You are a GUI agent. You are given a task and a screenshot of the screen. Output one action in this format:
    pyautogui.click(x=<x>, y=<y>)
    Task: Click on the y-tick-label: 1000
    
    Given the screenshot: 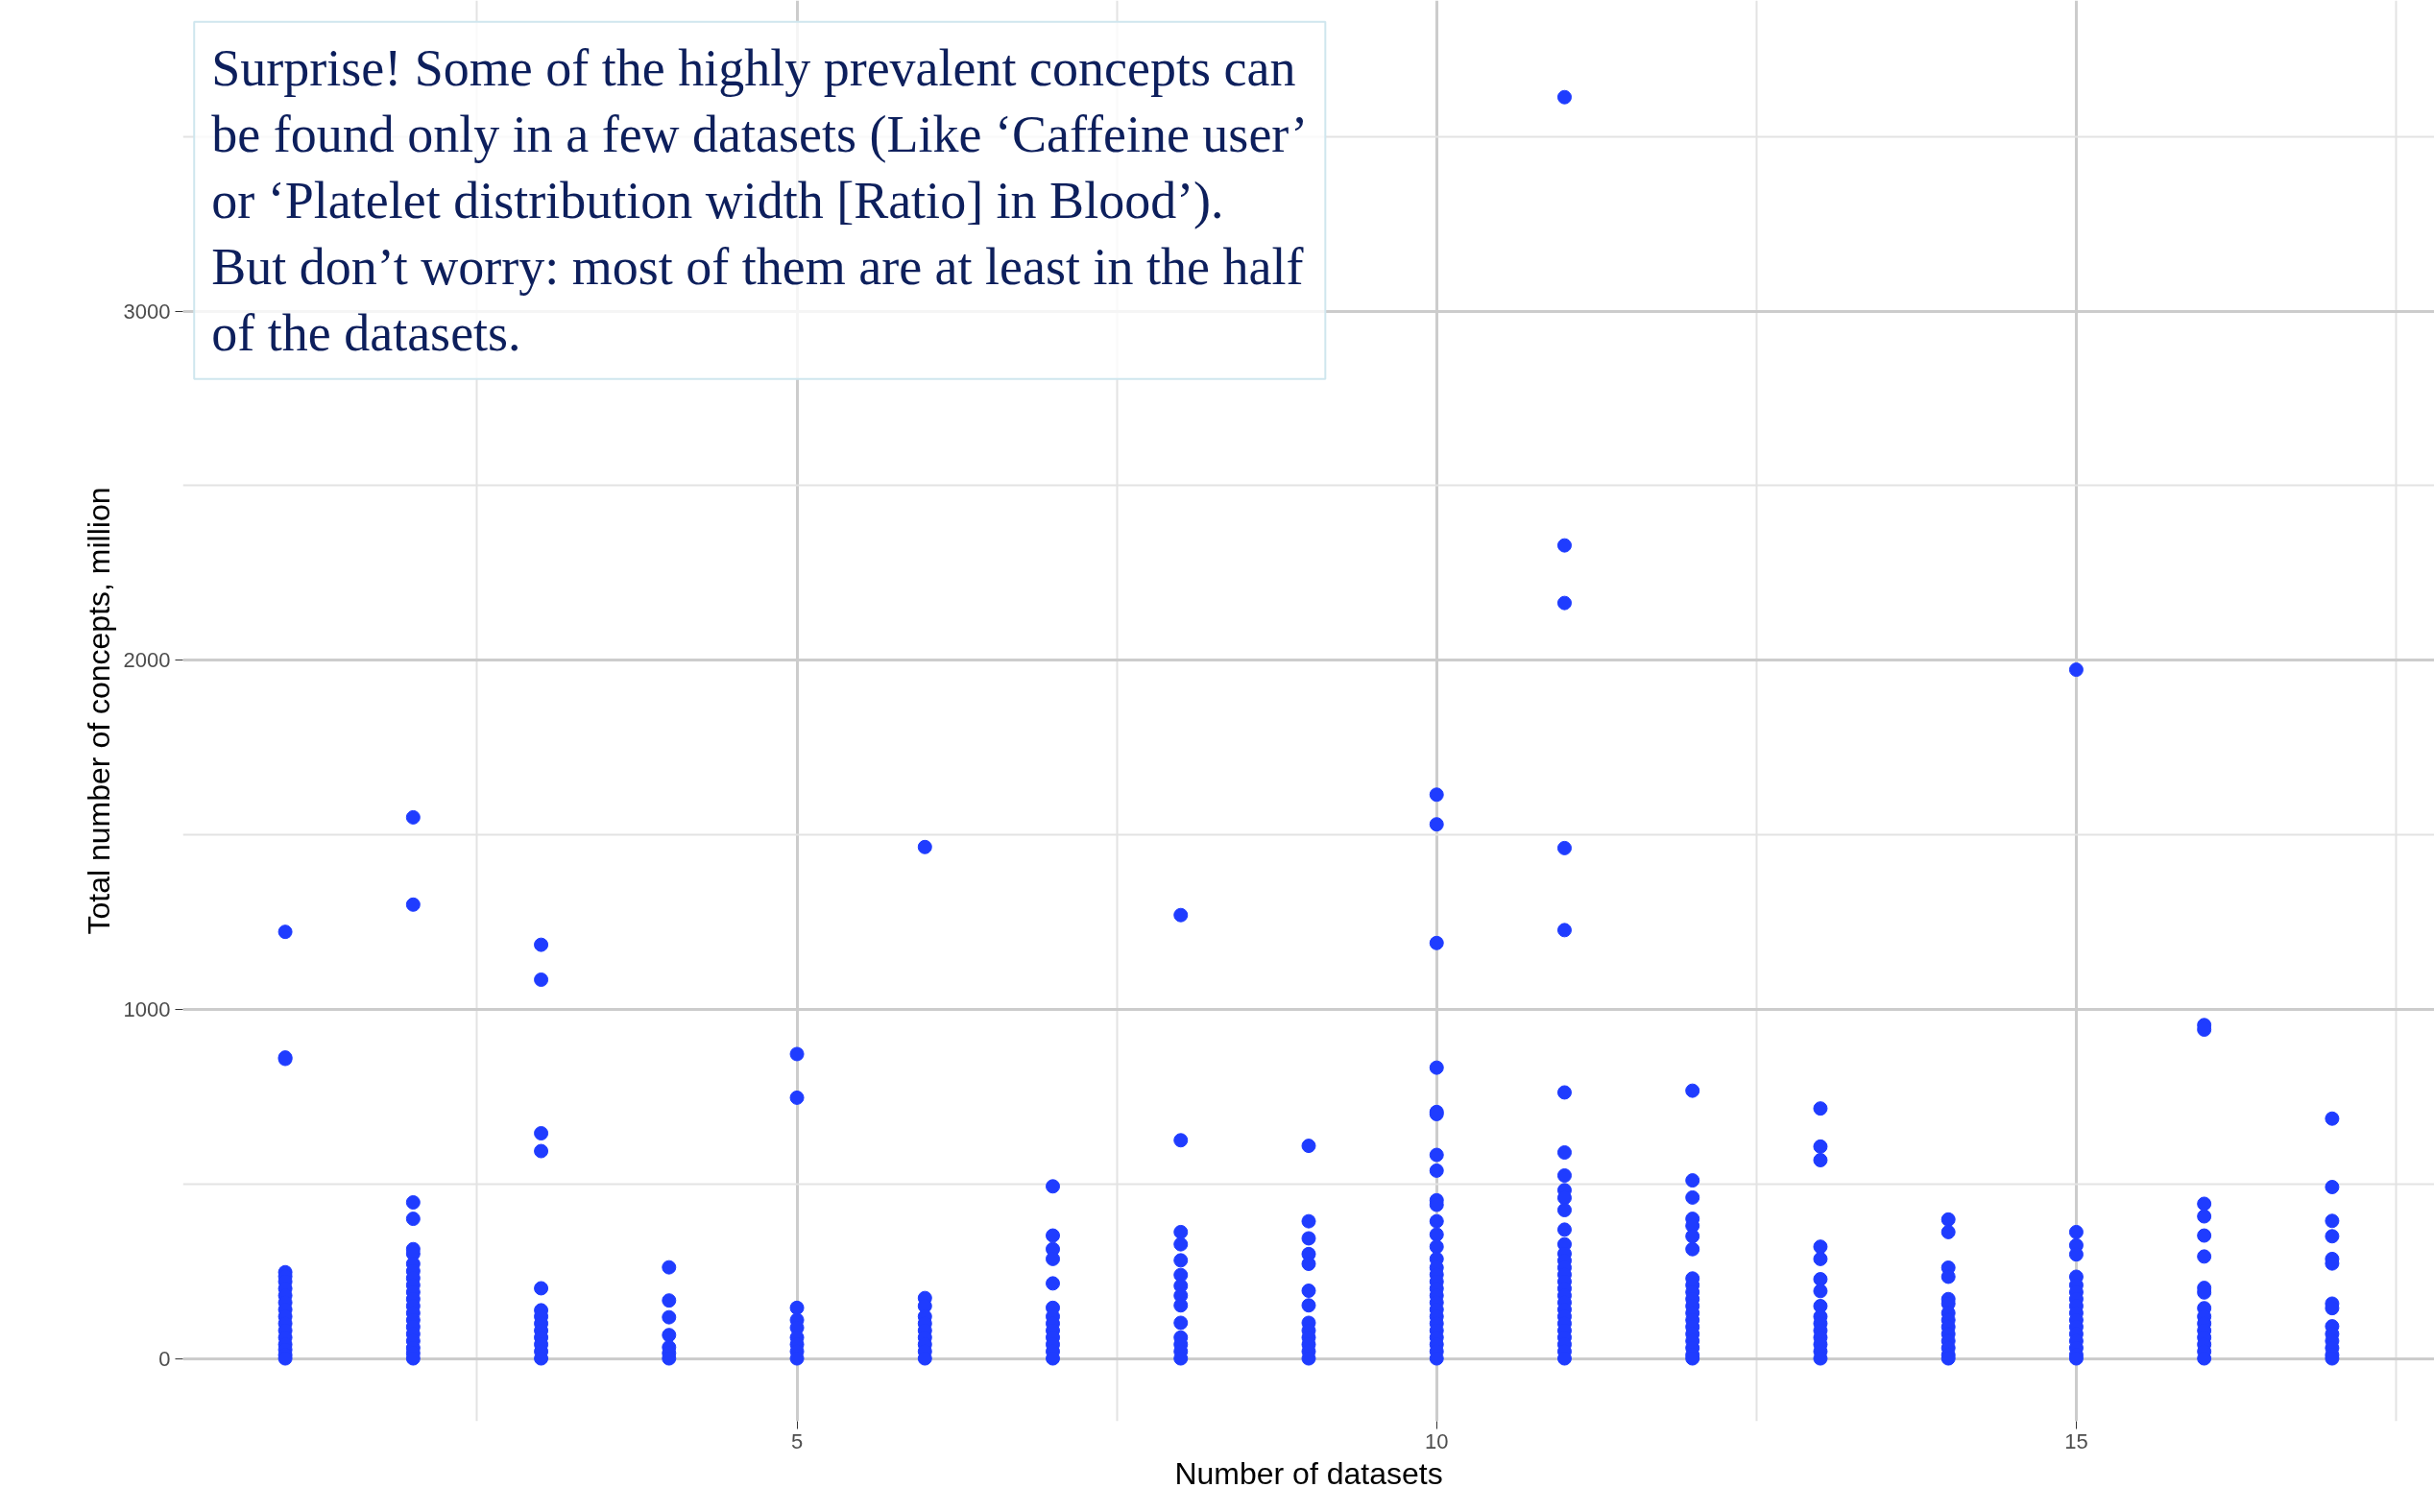 What is the action you would take?
    pyautogui.click(x=147, y=1009)
    